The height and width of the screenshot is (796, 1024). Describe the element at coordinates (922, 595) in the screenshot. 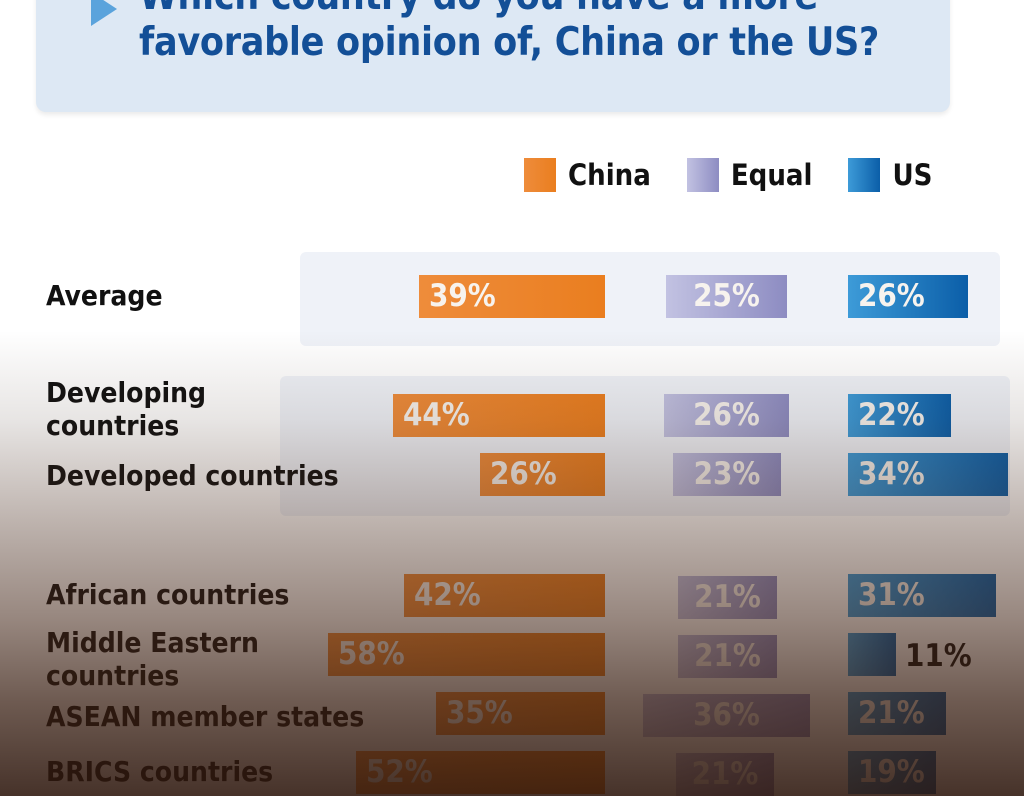

I see `bar-us-african: 31%` at that location.